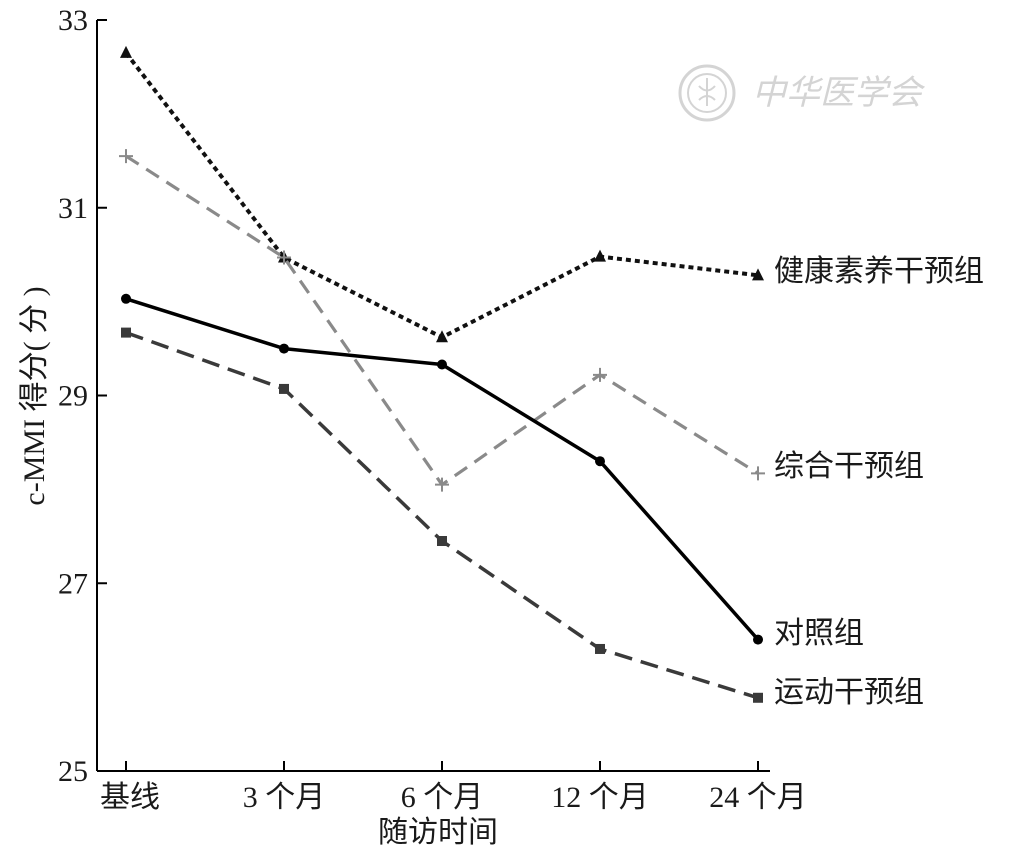  Describe the element at coordinates (284, 797) in the screenshot. I see `x-tick-label: 3 个月` at that location.